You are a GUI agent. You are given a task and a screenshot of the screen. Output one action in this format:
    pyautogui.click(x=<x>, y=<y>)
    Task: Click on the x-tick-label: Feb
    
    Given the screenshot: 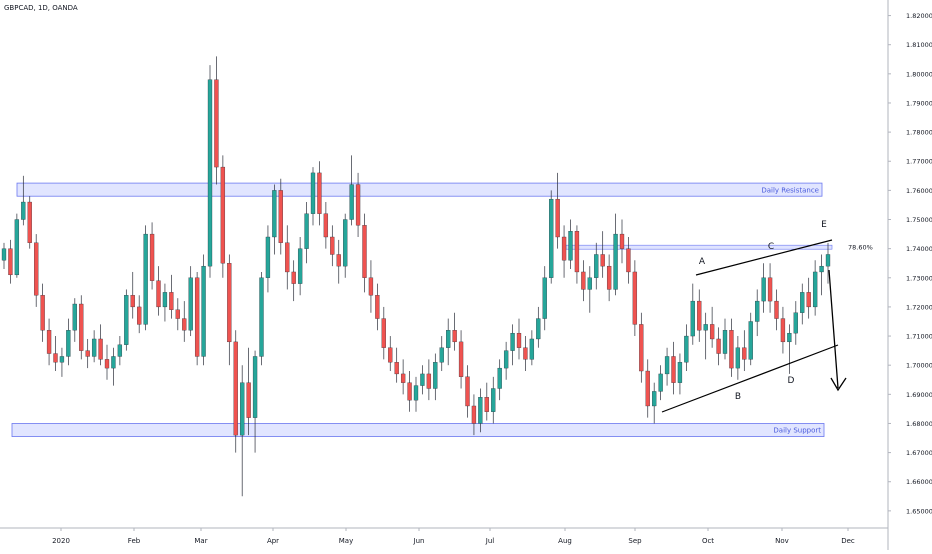 What is the action you would take?
    pyautogui.click(x=134, y=541)
    